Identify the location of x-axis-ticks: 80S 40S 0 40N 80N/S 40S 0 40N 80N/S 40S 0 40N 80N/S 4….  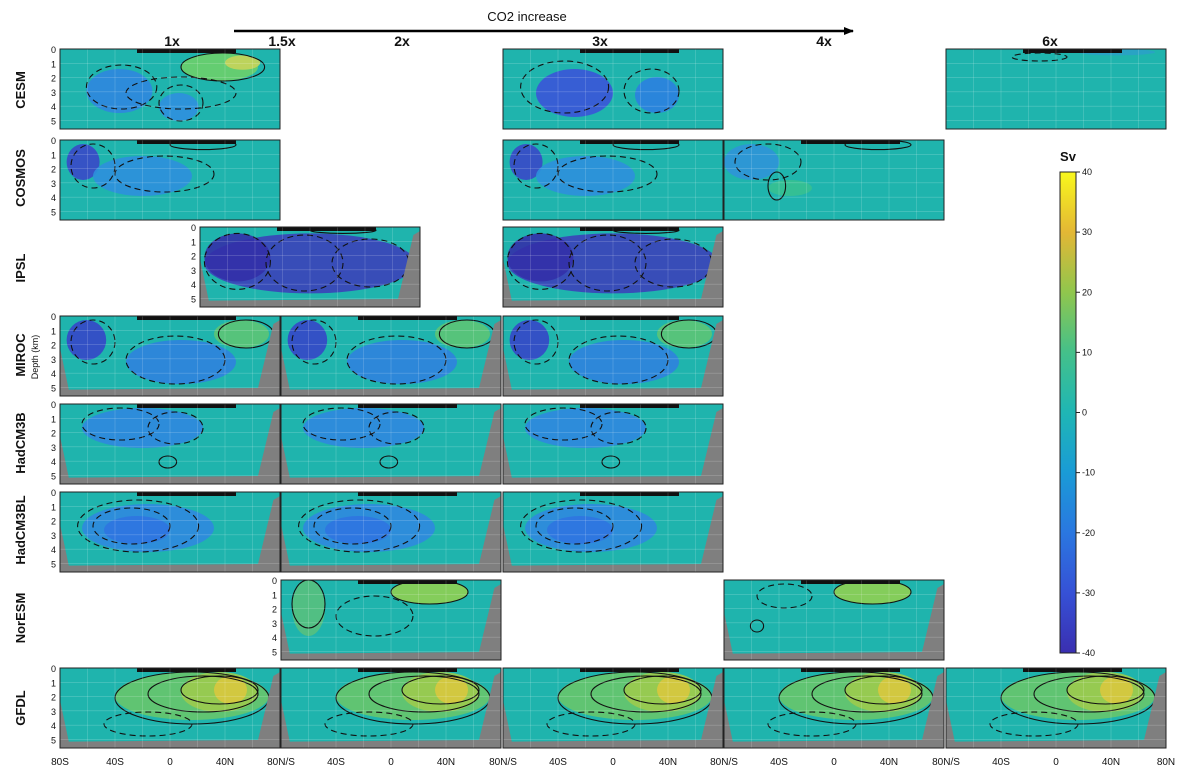
(613, 762).